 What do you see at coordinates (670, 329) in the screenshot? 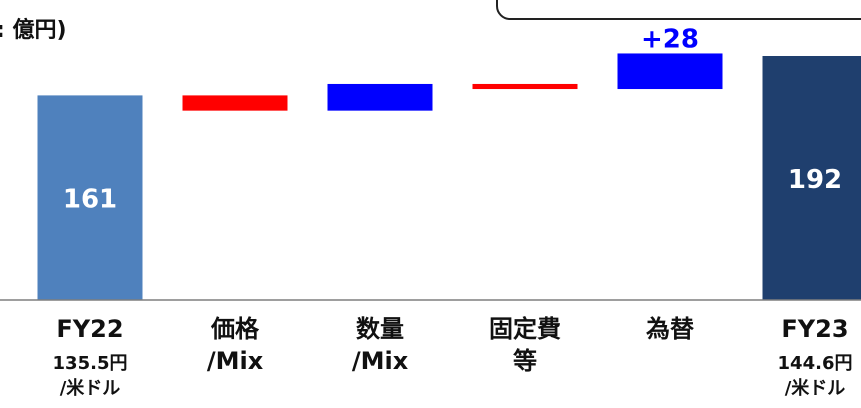
I see `category-label-4-line1: 為替` at bounding box center [670, 329].